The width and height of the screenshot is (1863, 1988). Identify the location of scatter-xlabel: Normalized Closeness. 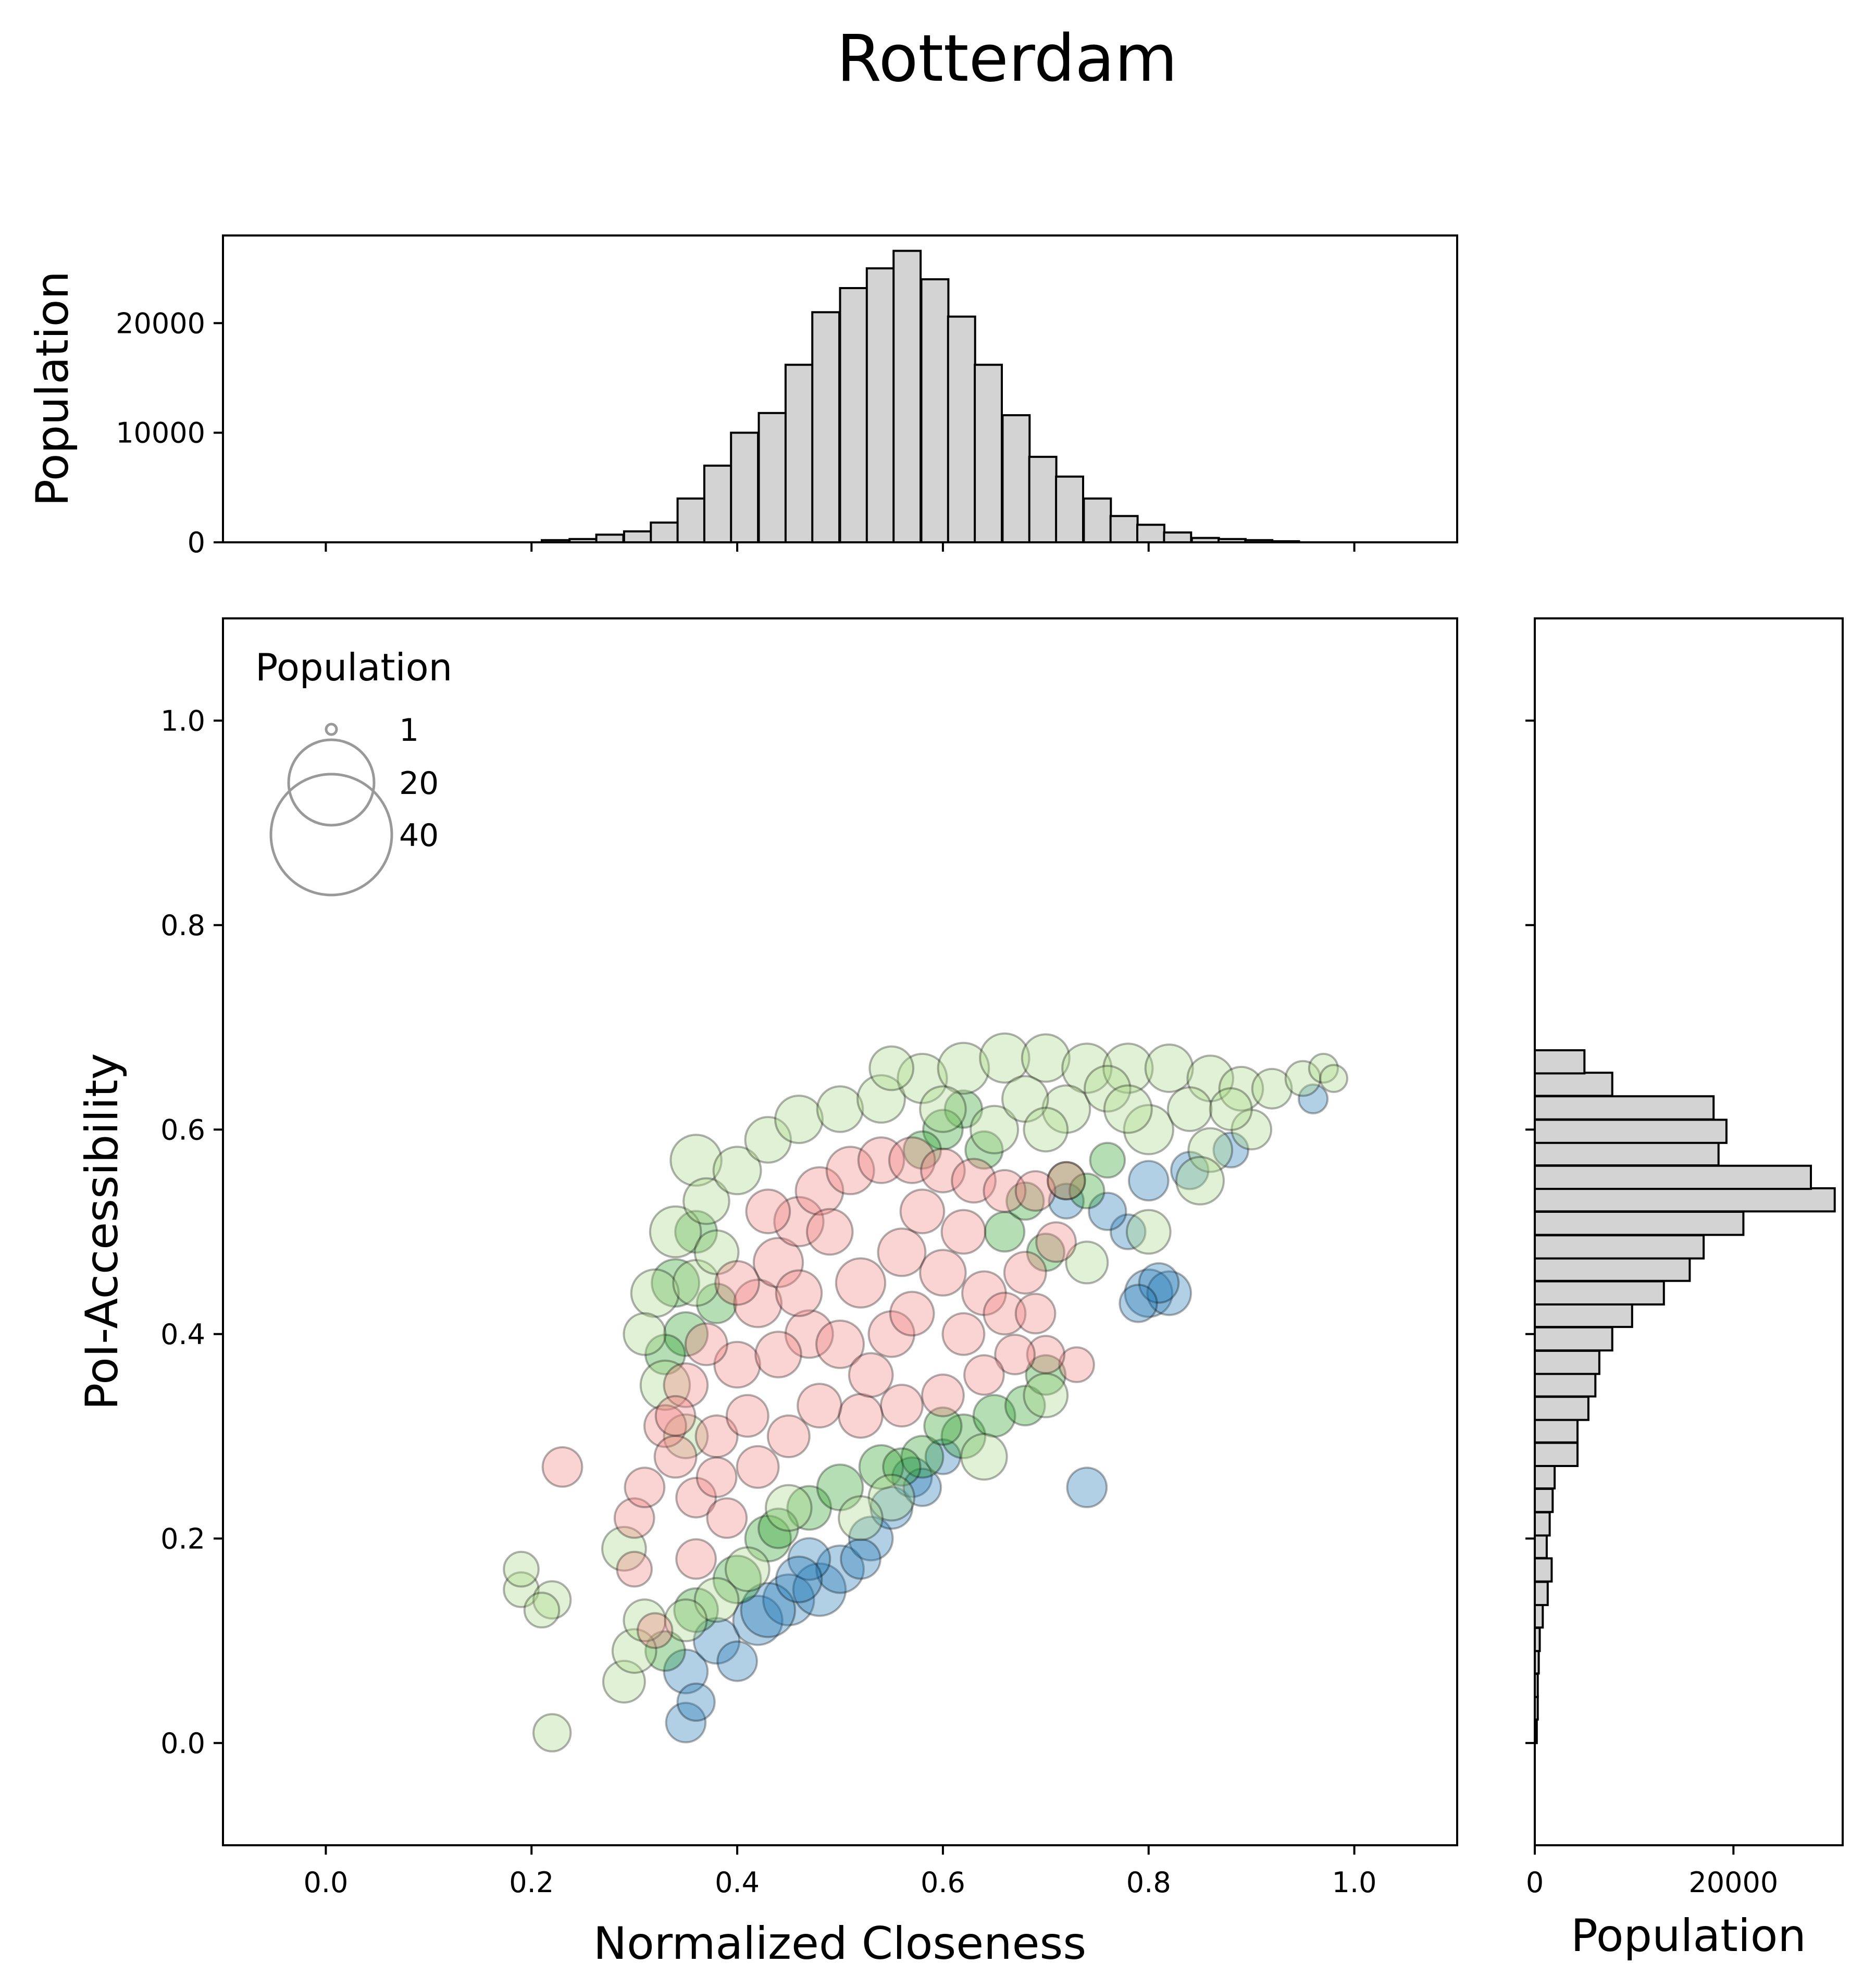
(839, 1944).